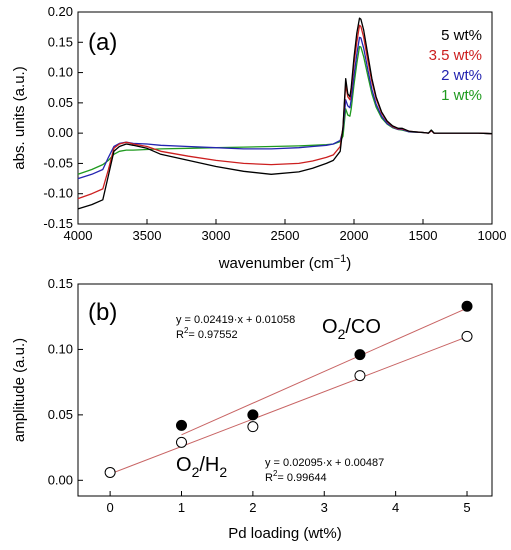 This screenshot has width=511, height=550. What do you see at coordinates (19, 117) in the screenshot?
I see `panel-a-ylabel: abs. units (a.u.)` at bounding box center [19, 117].